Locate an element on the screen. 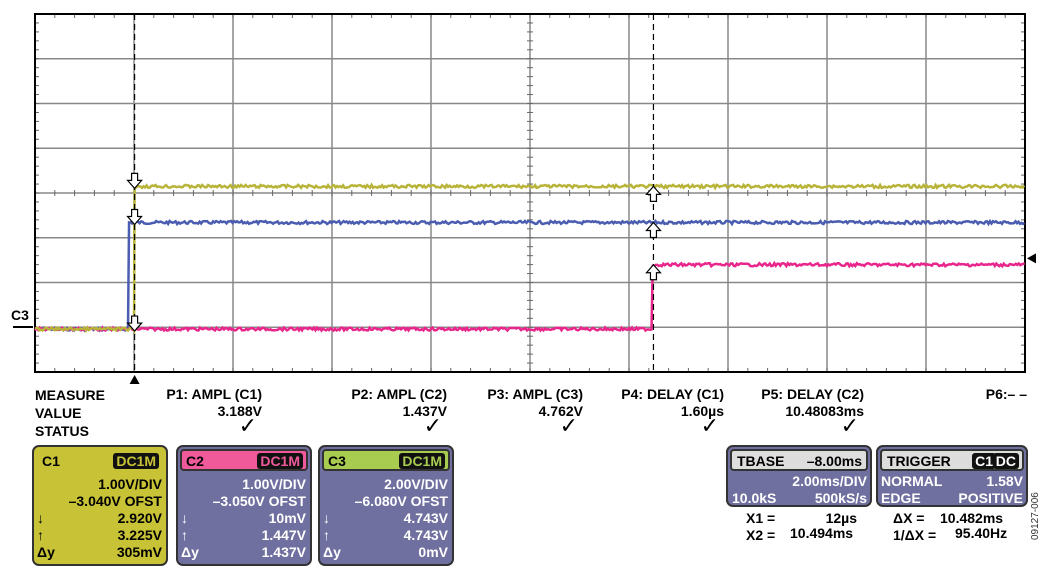 This screenshot has width=1057, height=576. param-1-value: 3.188V is located at coordinates (239, 411).